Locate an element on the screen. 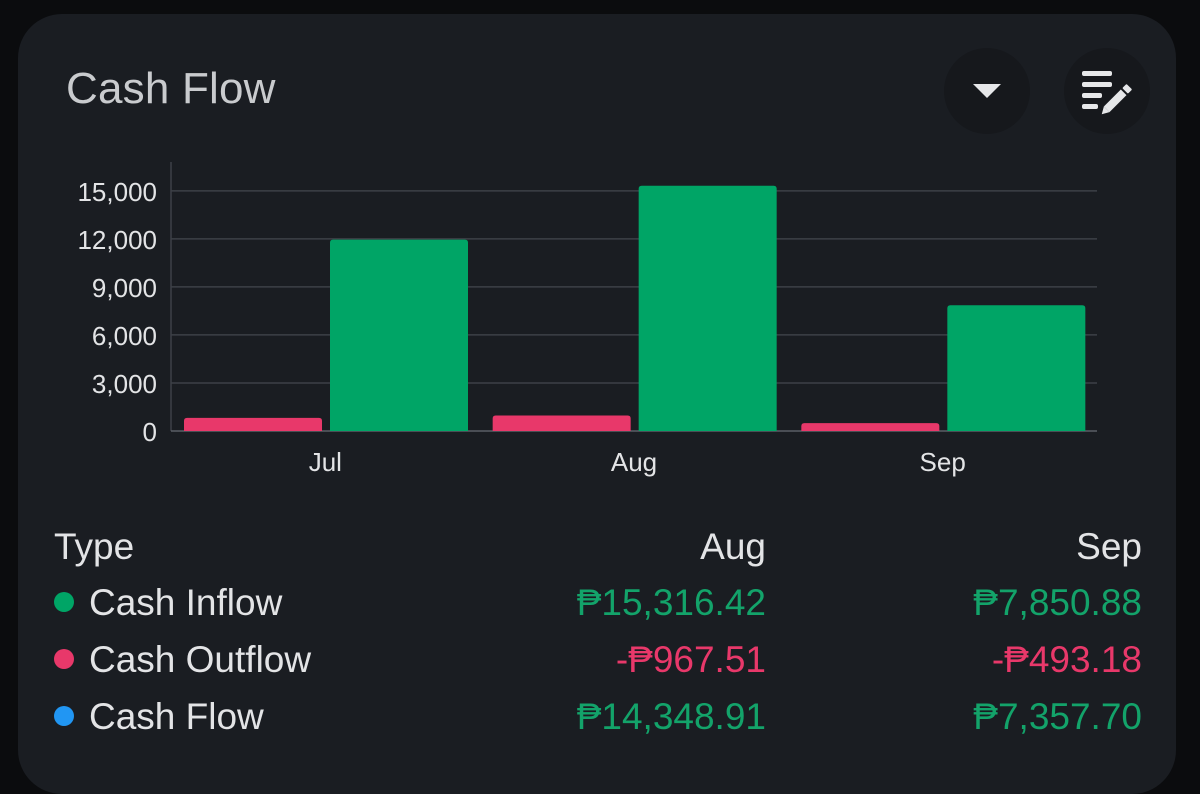 Image resolution: width=1200 pixels, height=794 pixels. caret-down-icon is located at coordinates (987, 91).